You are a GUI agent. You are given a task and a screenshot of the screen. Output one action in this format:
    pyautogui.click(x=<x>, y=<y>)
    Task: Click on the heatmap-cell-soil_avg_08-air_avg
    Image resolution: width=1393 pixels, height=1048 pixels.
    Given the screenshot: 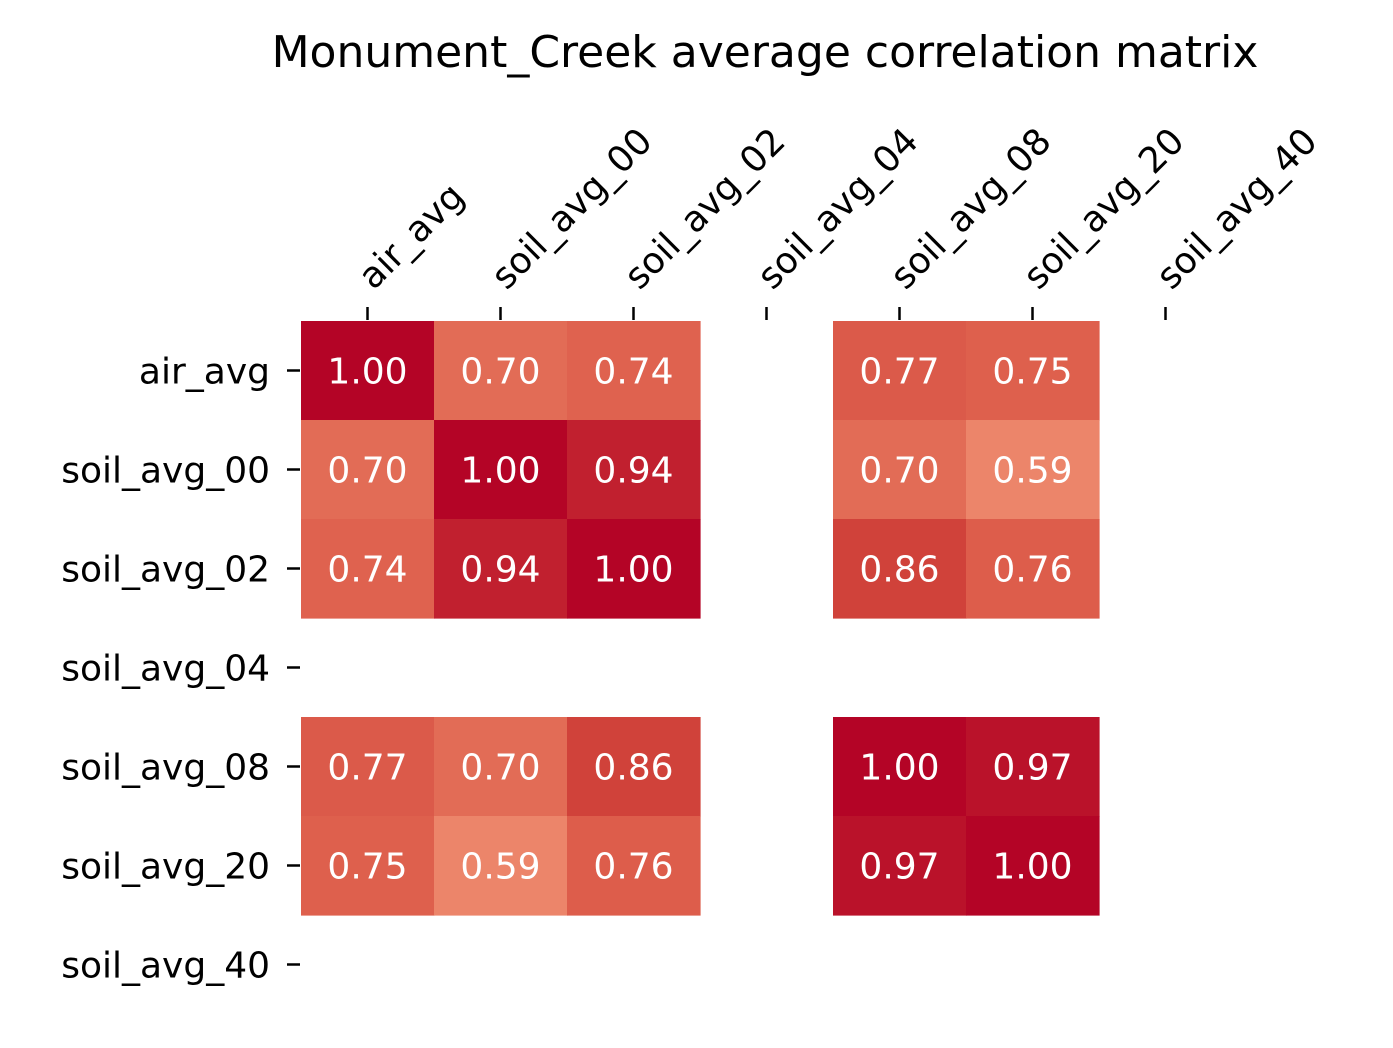 What is the action you would take?
    pyautogui.click(x=368, y=767)
    